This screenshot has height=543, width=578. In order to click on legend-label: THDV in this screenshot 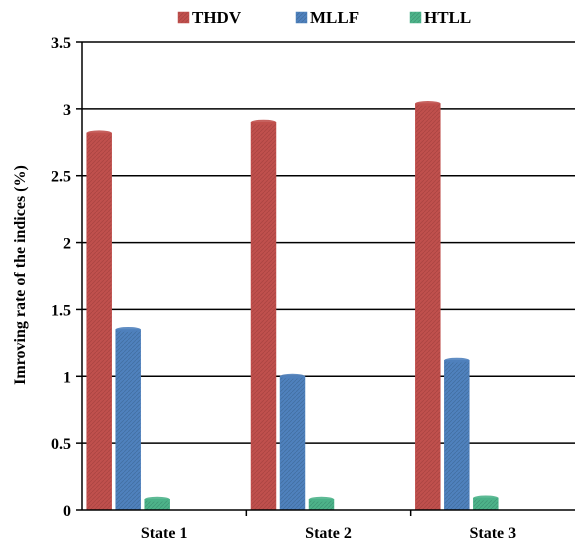, I will do `click(217, 17)`.